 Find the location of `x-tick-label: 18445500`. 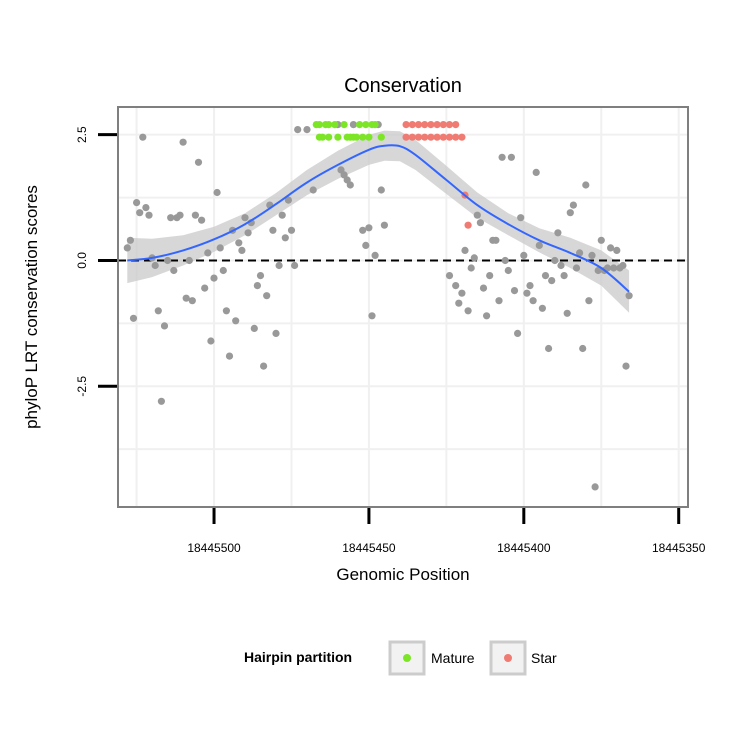

x-tick-label: 18445500 is located at coordinates (214, 548).